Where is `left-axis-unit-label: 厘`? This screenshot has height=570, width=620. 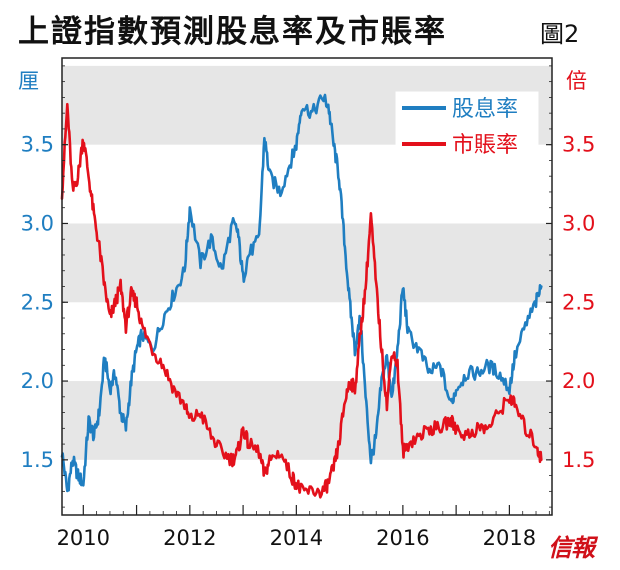 left-axis-unit-label: 厘 is located at coordinates (28, 81).